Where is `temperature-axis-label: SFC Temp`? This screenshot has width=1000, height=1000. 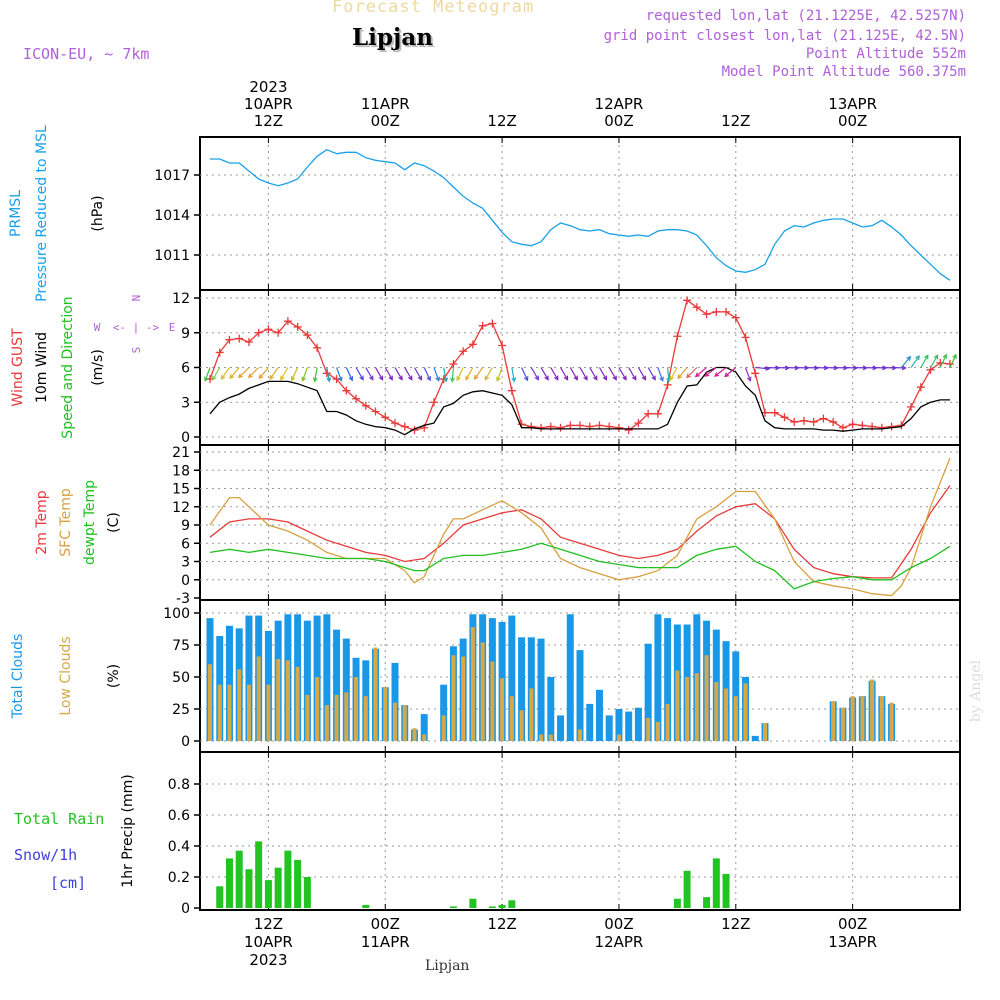
temperature-axis-label: SFC Temp is located at coordinates (66, 522).